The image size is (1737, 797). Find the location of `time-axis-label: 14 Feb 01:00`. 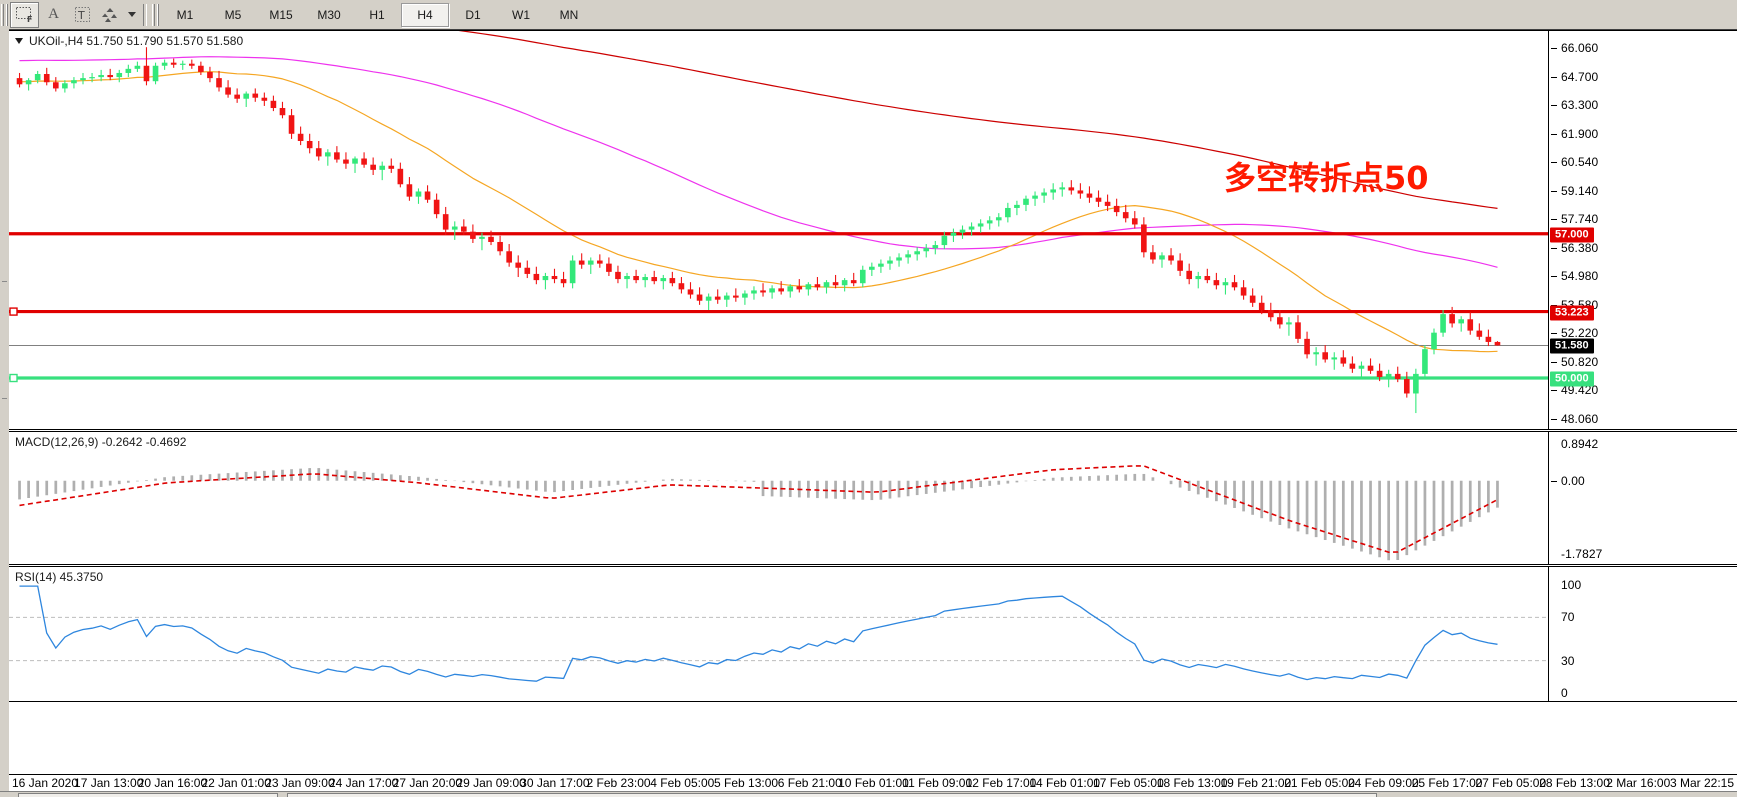

time-axis-label: 14 Feb 01:00 is located at coordinates (1065, 783).